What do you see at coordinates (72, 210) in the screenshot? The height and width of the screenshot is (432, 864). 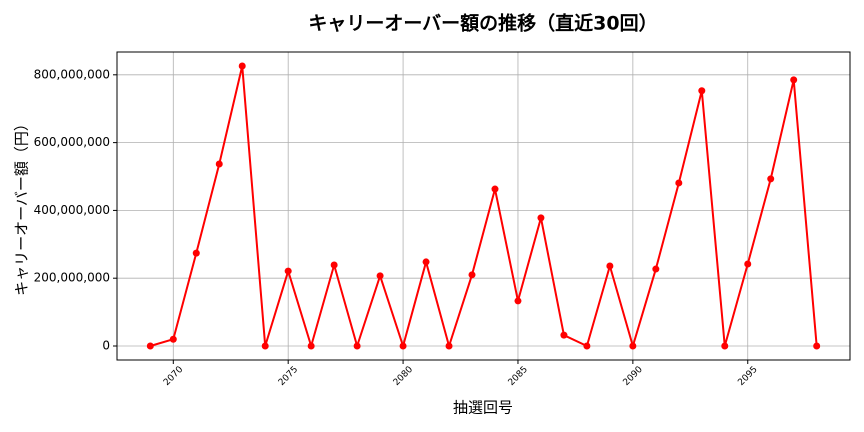 I see `y-tick-label: 400,000,000` at bounding box center [72, 210].